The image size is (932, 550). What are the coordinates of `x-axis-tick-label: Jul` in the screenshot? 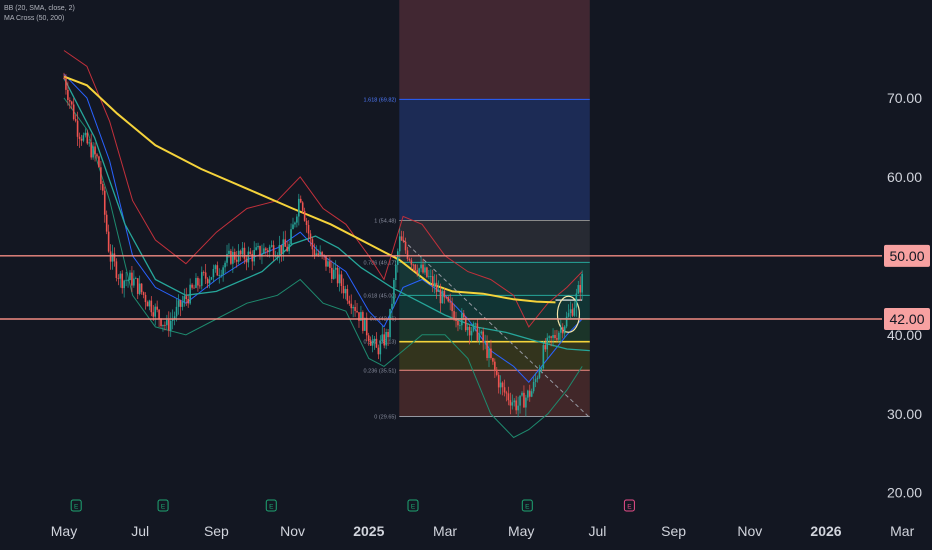 It's located at (597, 531).